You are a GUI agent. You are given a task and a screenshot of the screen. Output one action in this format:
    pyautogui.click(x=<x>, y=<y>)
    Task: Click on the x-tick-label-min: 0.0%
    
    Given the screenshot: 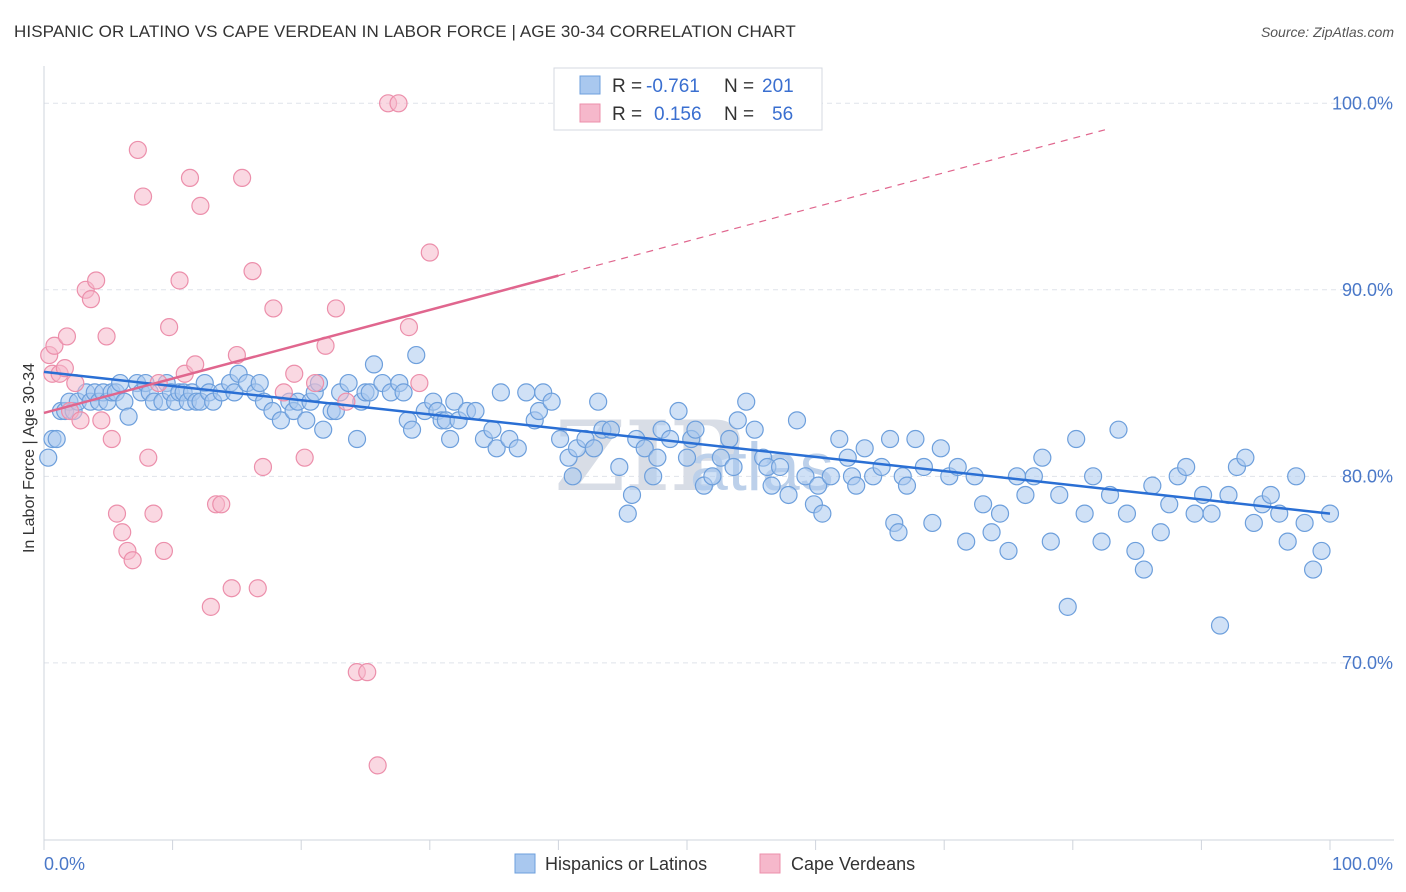 What is the action you would take?
    pyautogui.click(x=64, y=864)
    